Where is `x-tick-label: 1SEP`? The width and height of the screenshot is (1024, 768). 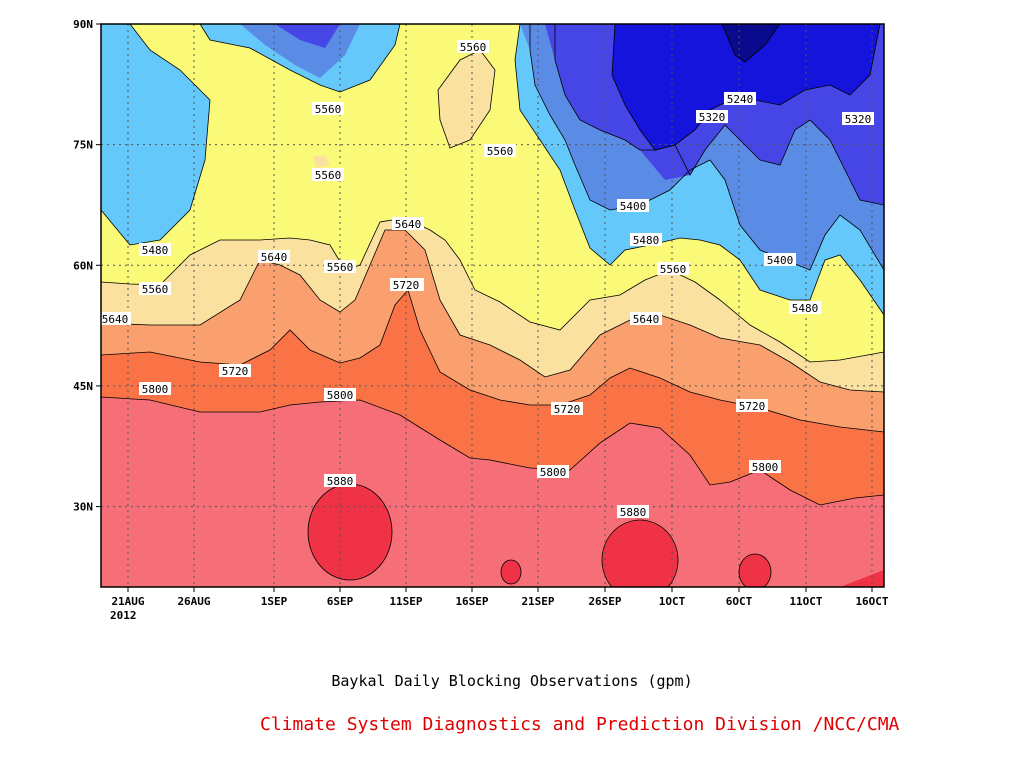 x-tick-label: 1SEP is located at coordinates (274, 601).